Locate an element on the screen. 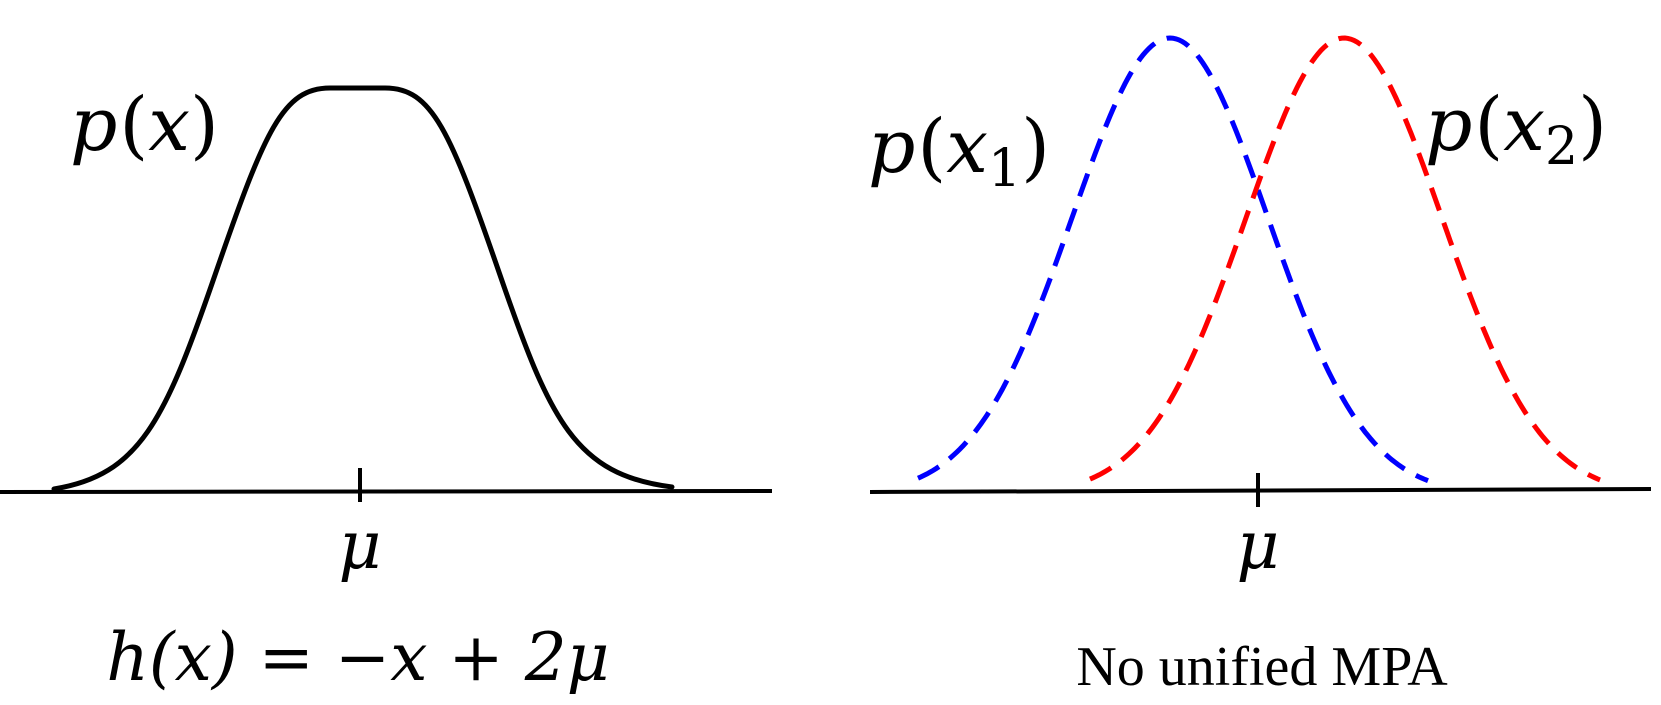 The image size is (1661, 705). curve1-label: p(x1) is located at coordinates (959, 151).